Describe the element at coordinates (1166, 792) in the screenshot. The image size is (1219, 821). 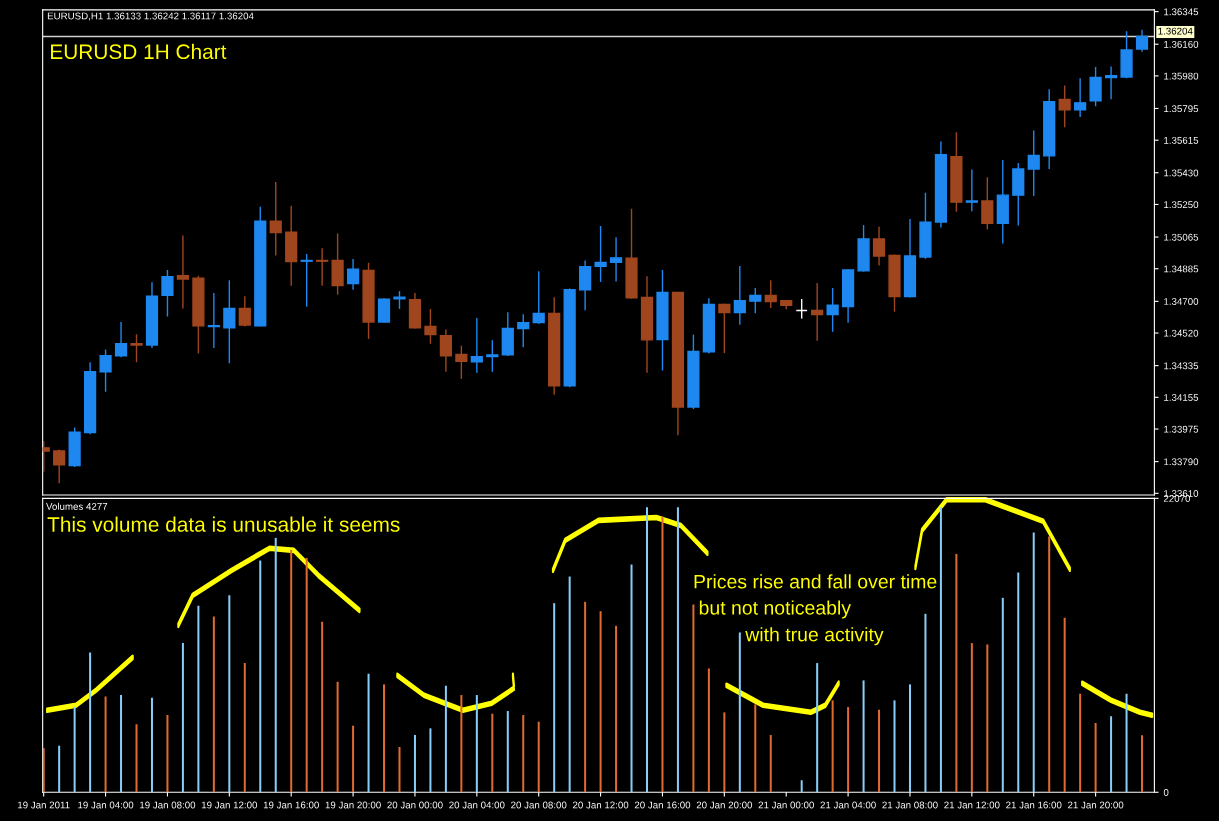
I see `y-tick-label: 0` at that location.